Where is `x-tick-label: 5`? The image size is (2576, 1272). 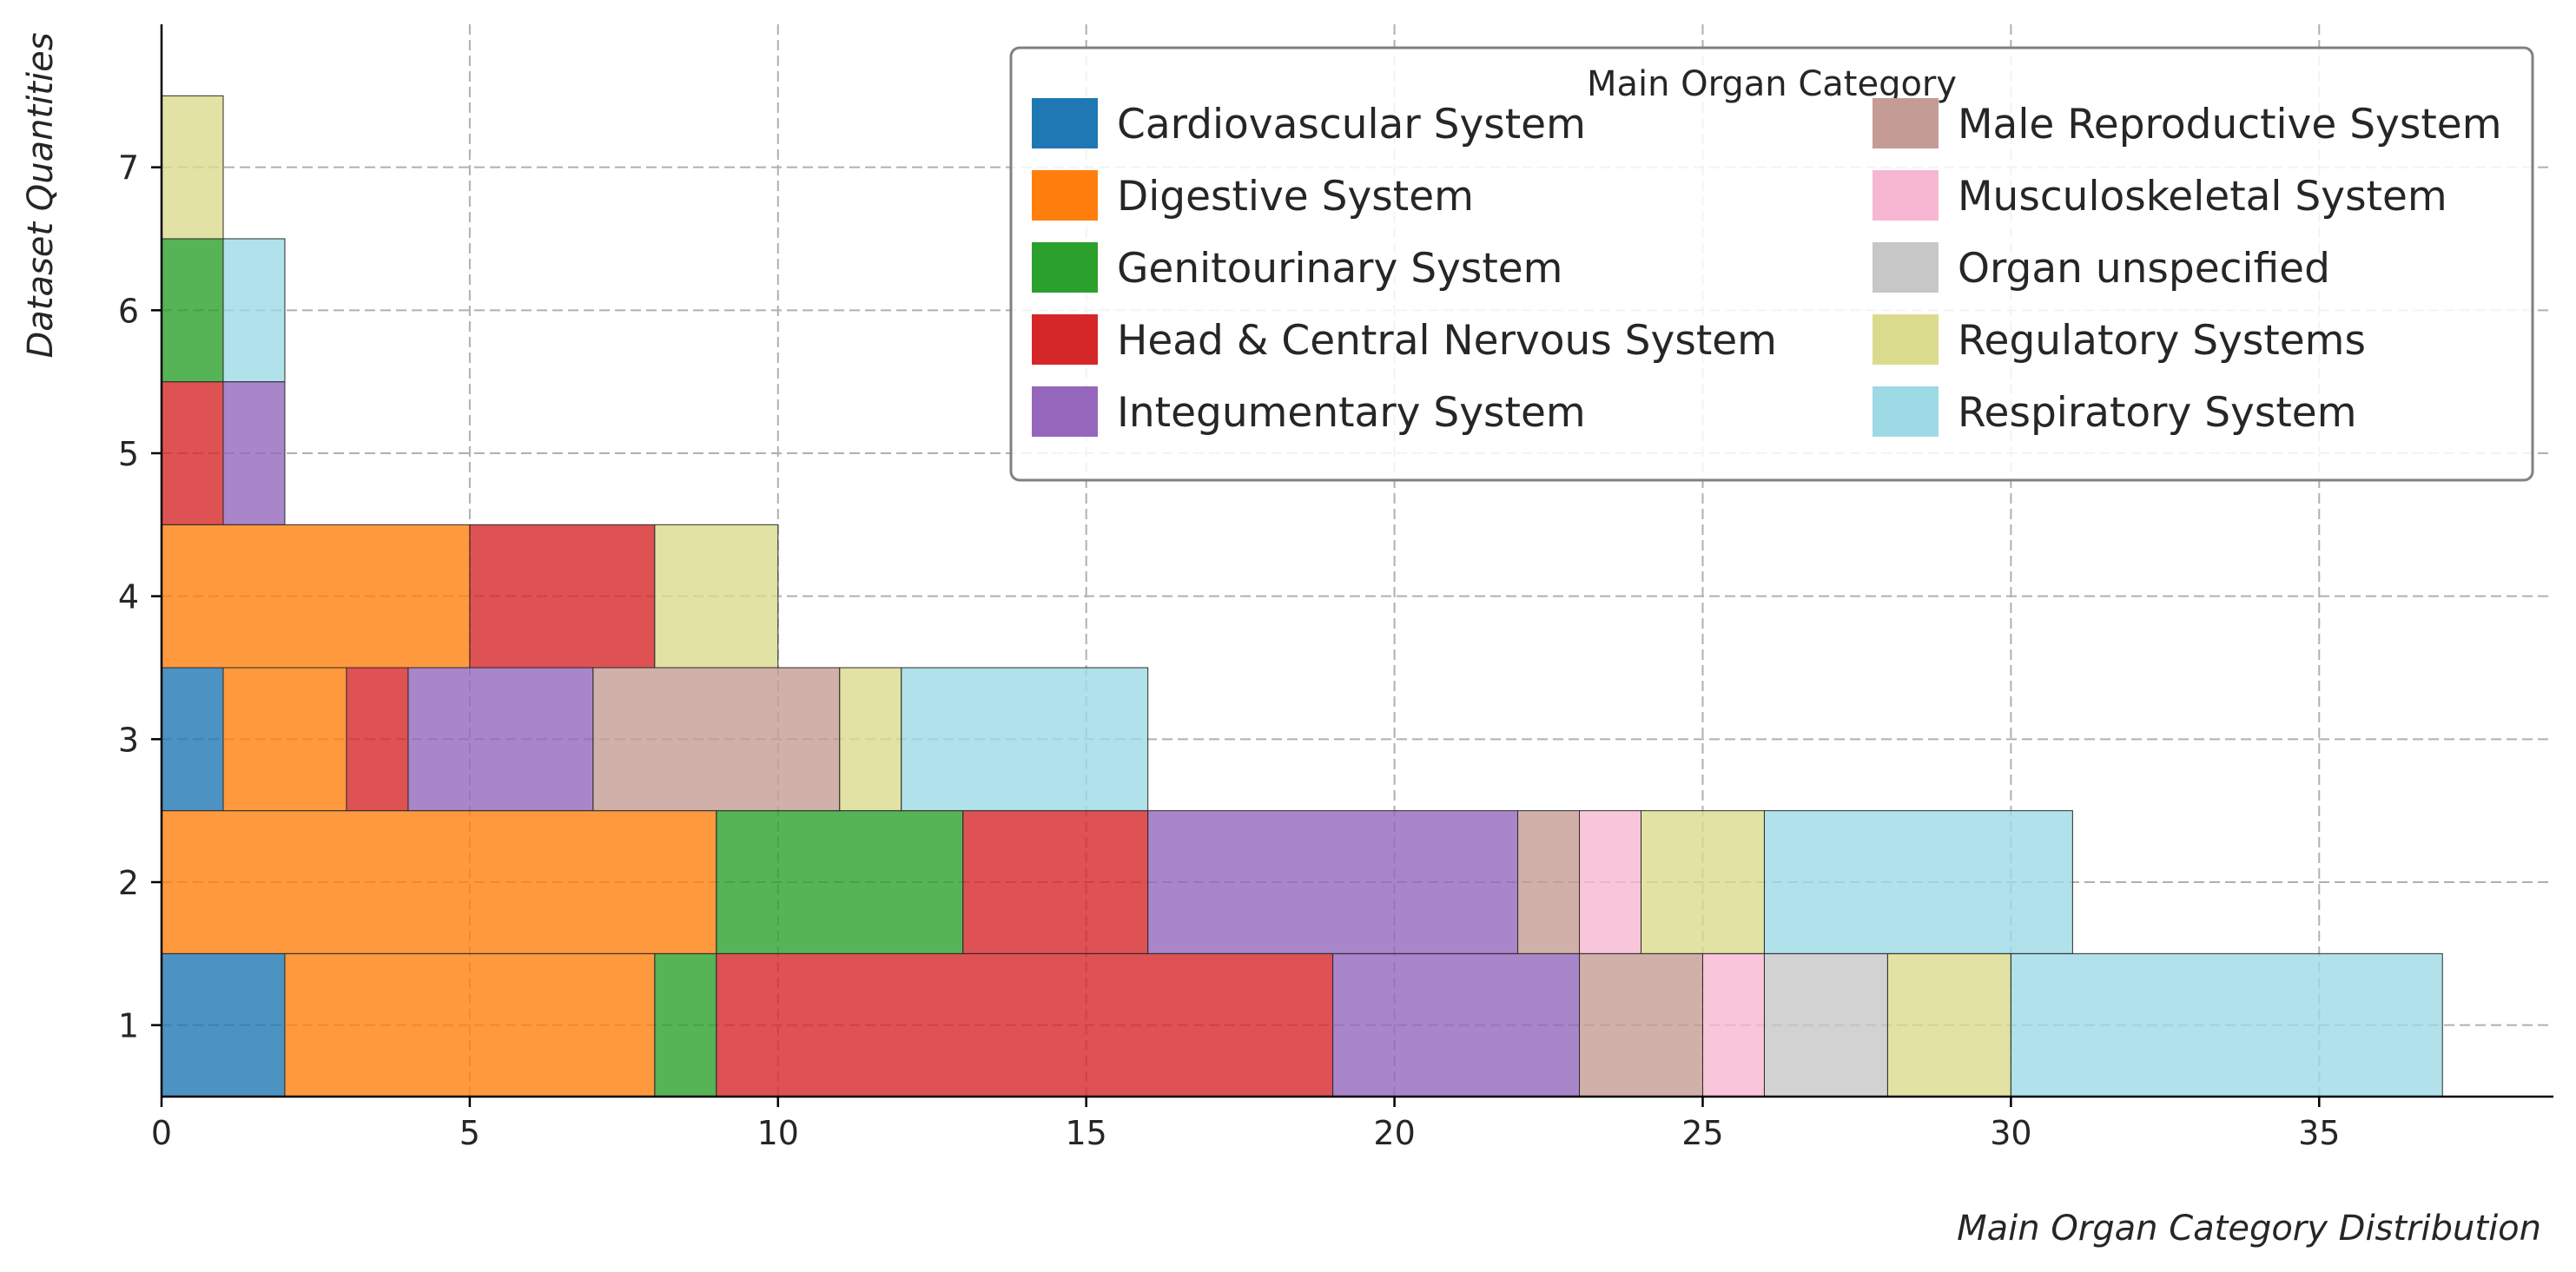
x-tick-label: 5 is located at coordinates (469, 1133).